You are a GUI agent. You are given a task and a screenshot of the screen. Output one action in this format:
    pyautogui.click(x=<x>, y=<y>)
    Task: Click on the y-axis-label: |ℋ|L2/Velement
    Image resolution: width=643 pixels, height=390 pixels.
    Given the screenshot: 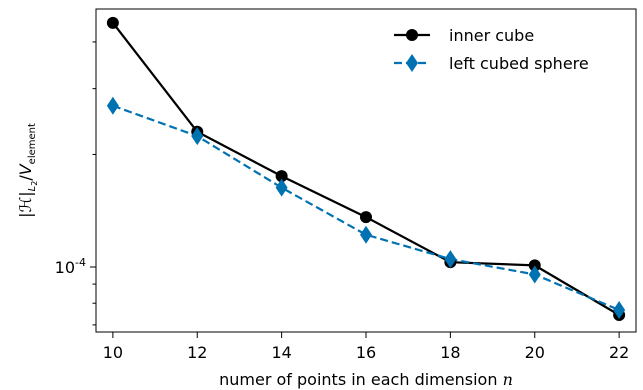 What is the action you would take?
    pyautogui.click(x=27, y=170)
    